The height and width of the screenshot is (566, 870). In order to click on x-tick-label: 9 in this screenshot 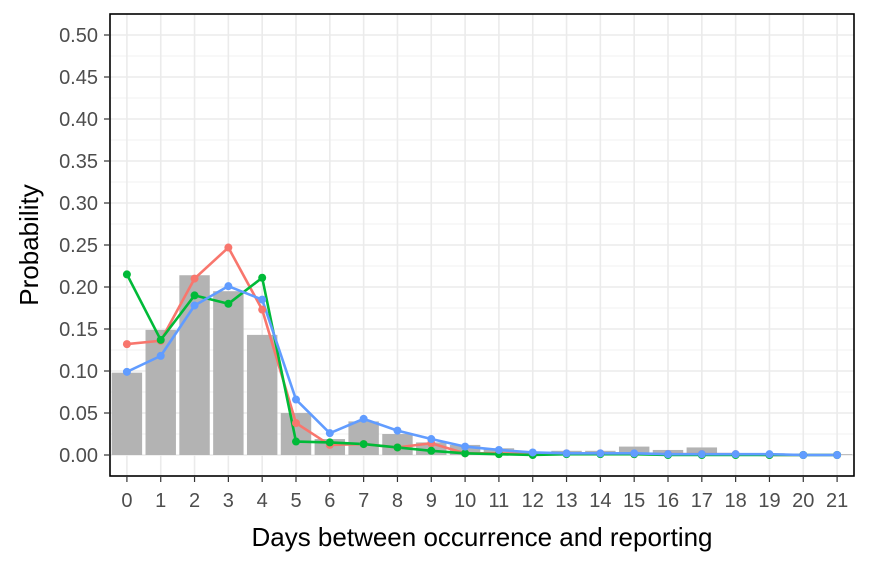, I will do `click(431, 501)`.